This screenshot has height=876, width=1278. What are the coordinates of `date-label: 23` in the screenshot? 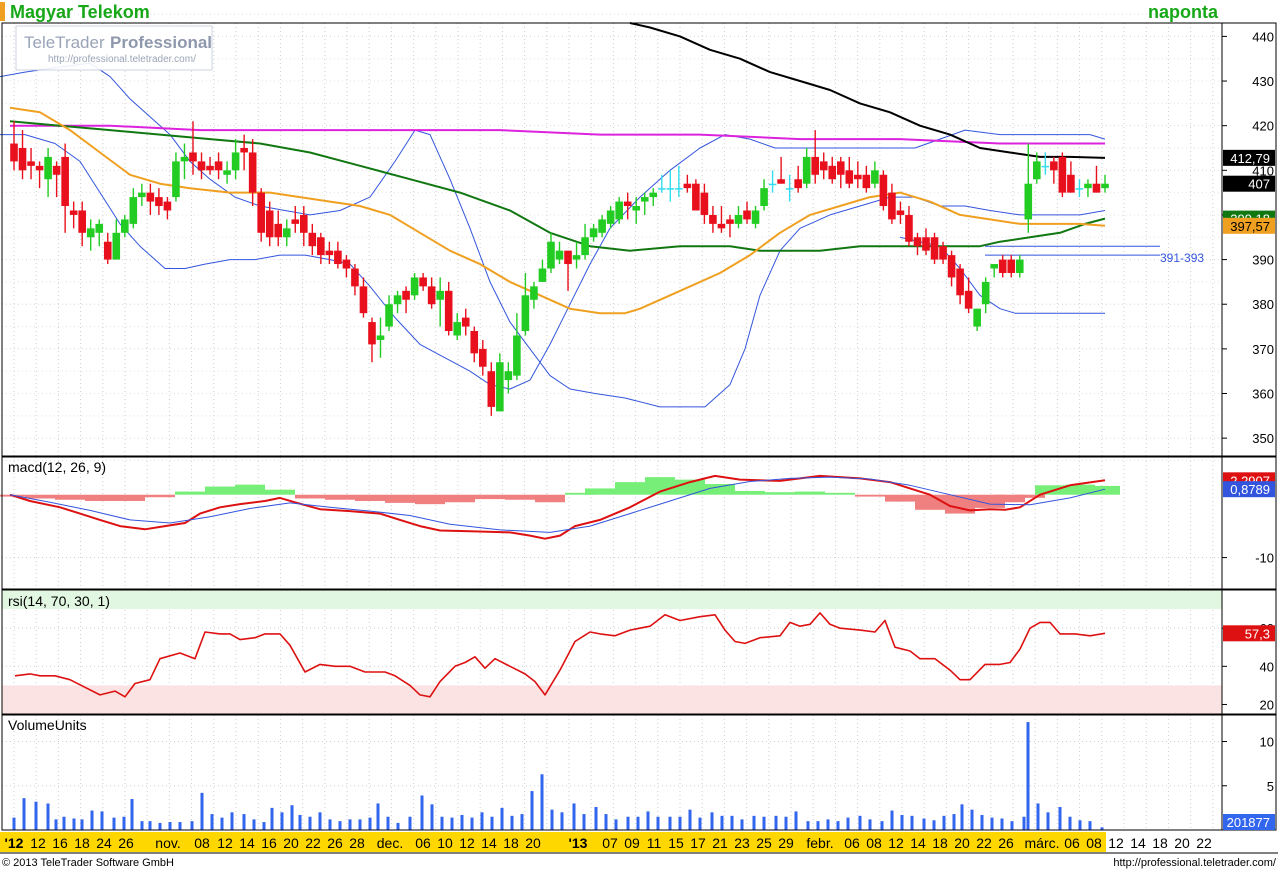 It's located at (742, 843).